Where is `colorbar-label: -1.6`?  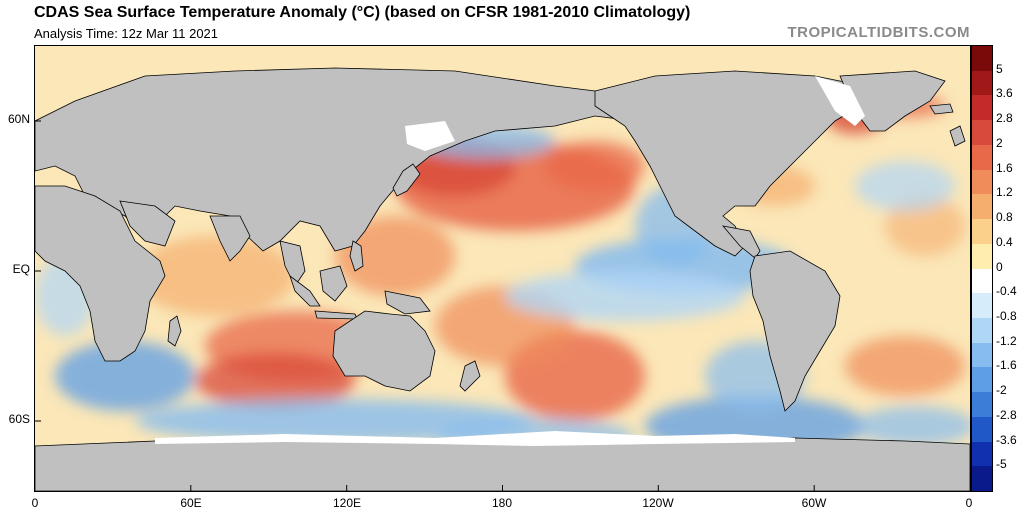 colorbar-label: -1.6 is located at coordinates (1006, 365).